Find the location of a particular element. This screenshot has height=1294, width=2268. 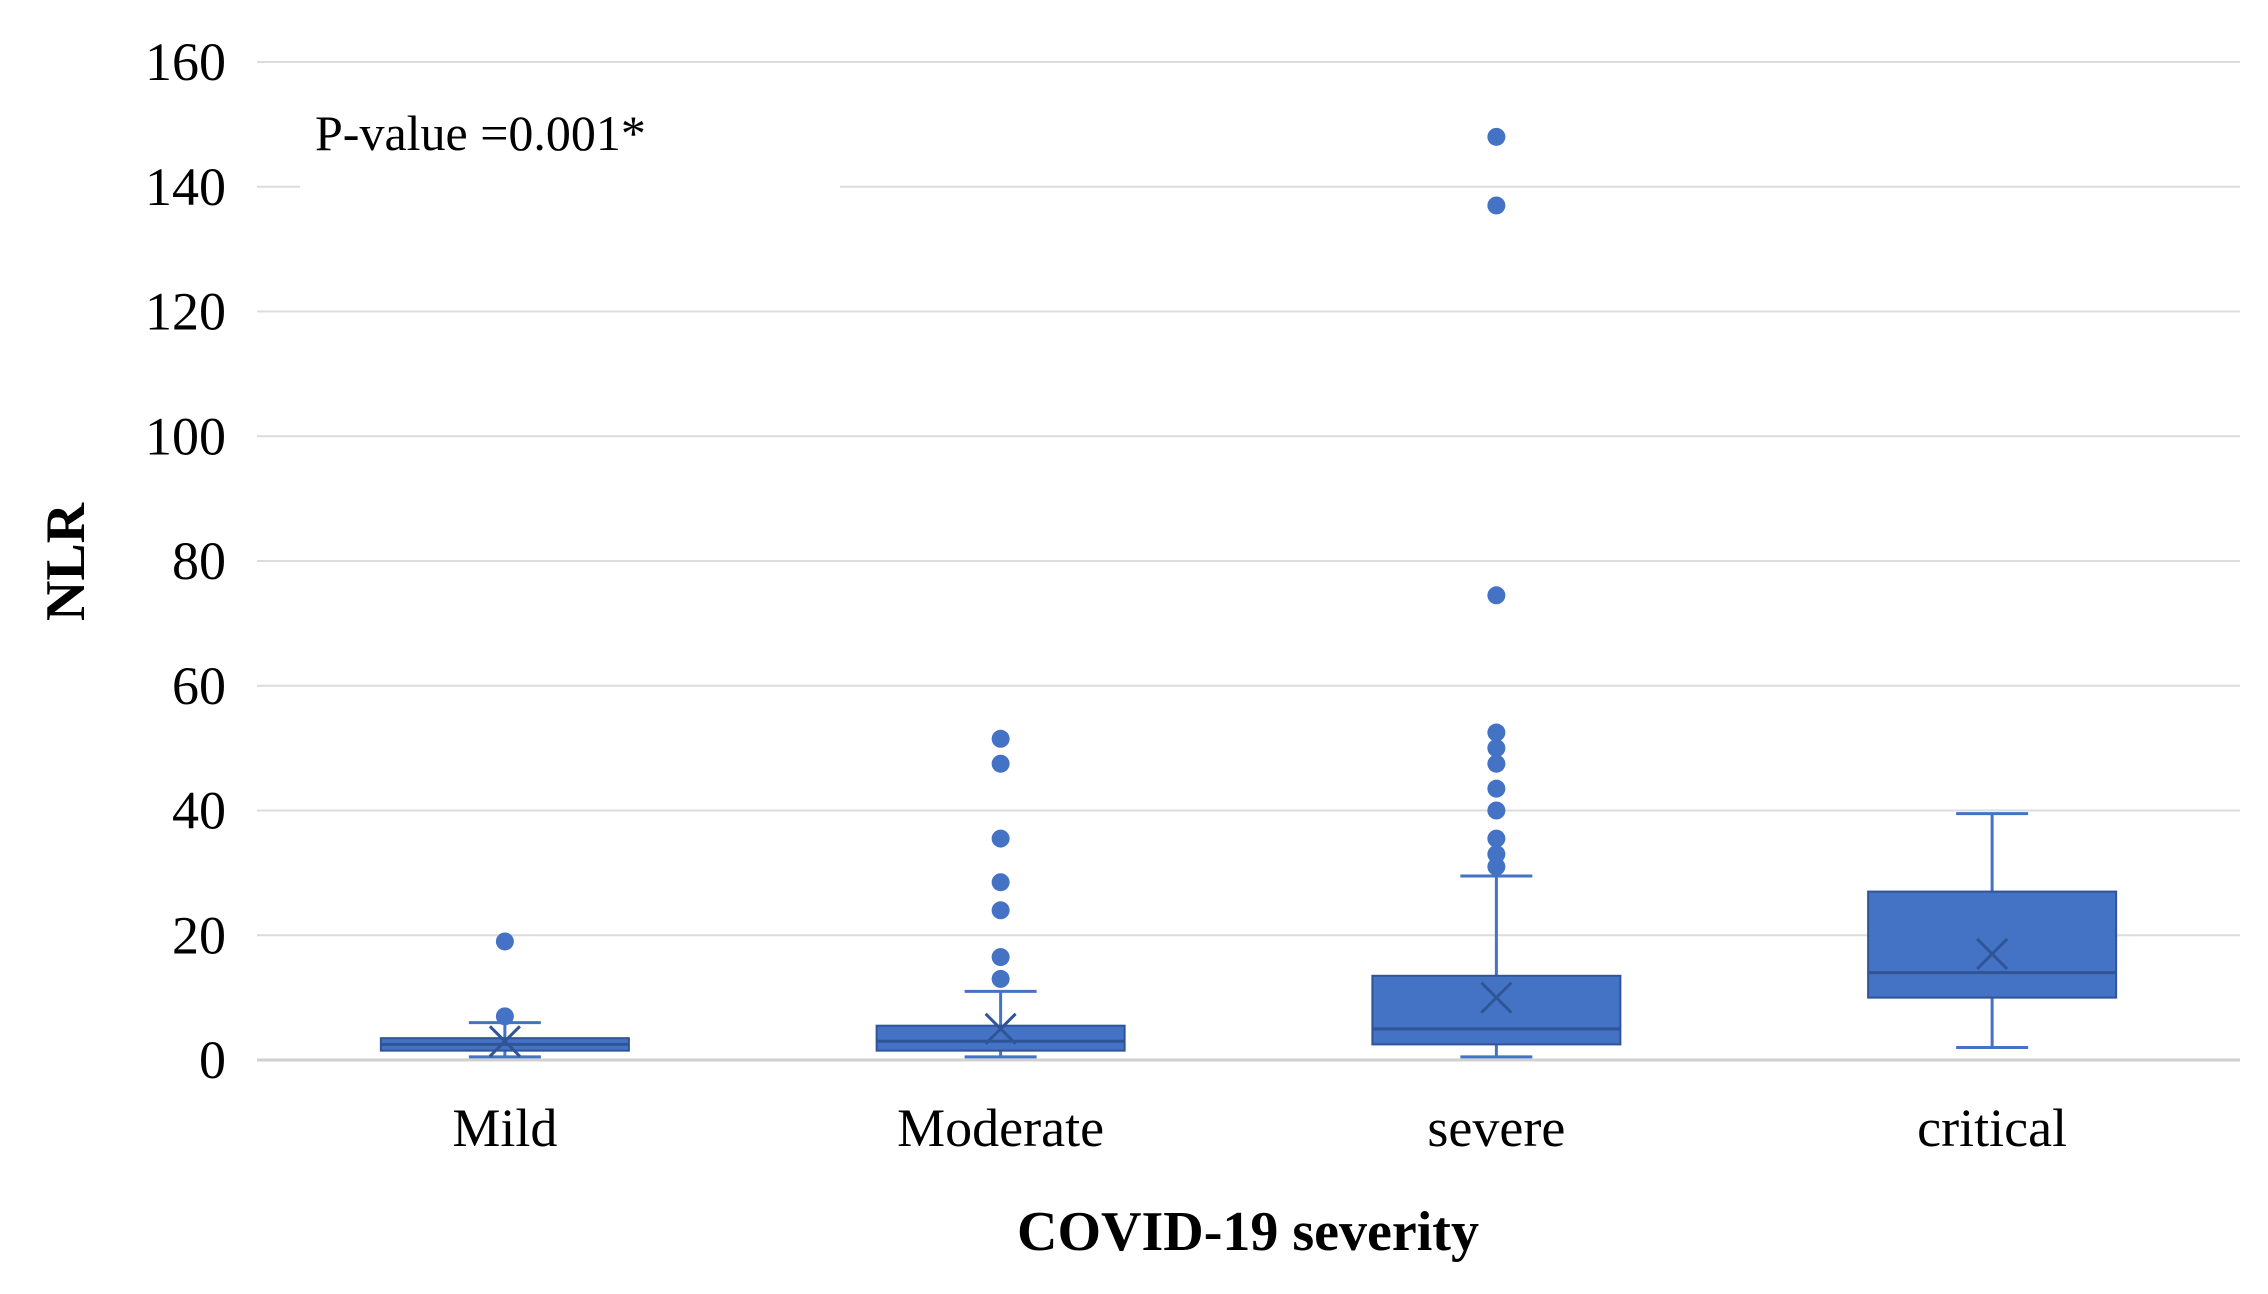

y-tick-label: 160 is located at coordinates (185, 62).